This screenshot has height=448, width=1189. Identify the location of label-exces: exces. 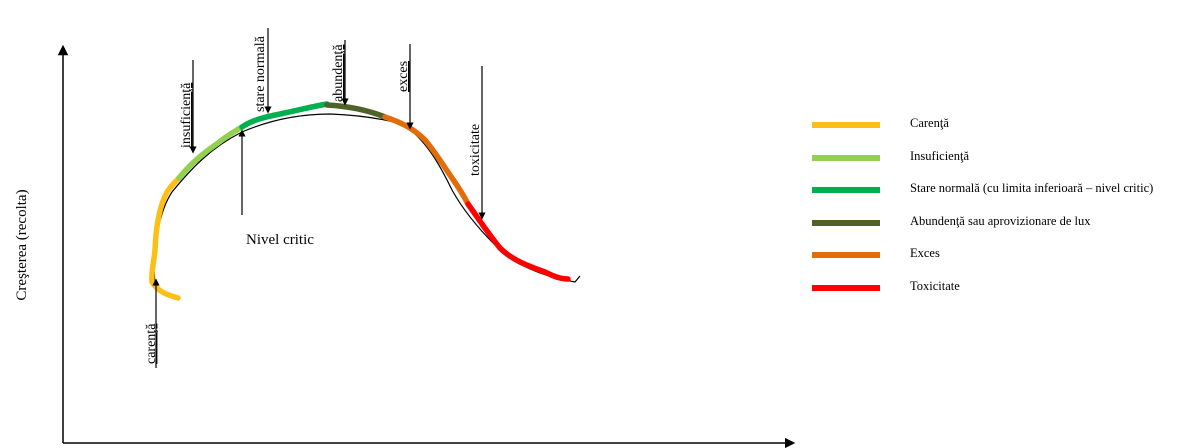
(403, 76).